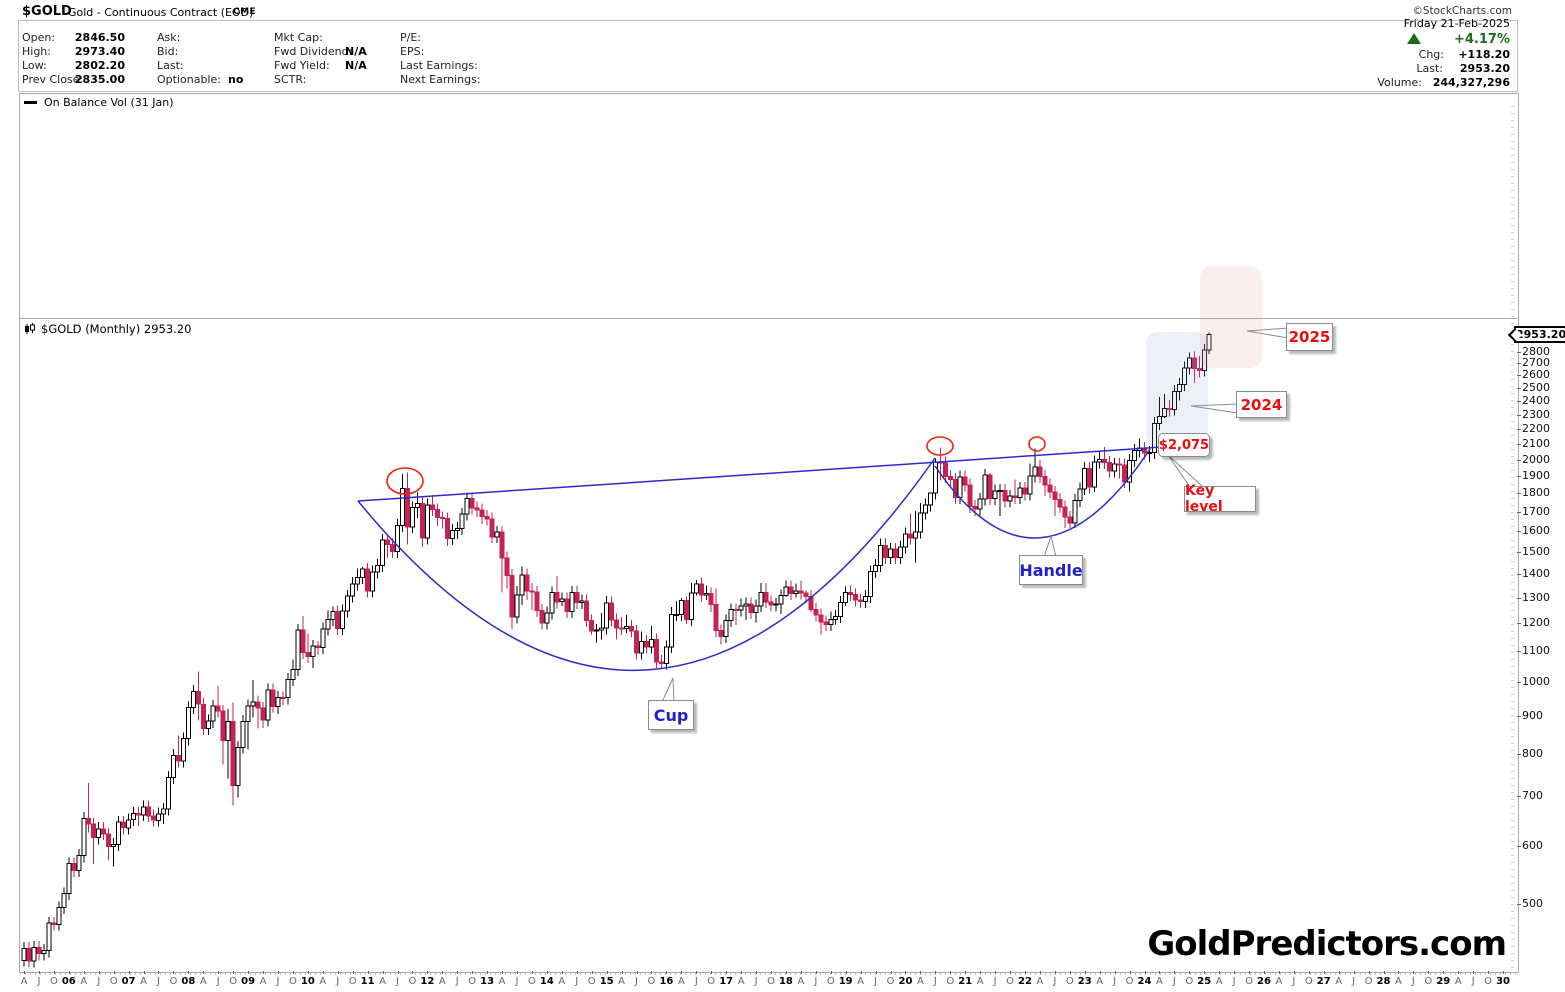  I want to click on watermark: GoldPredictors.com, so click(1327, 944).